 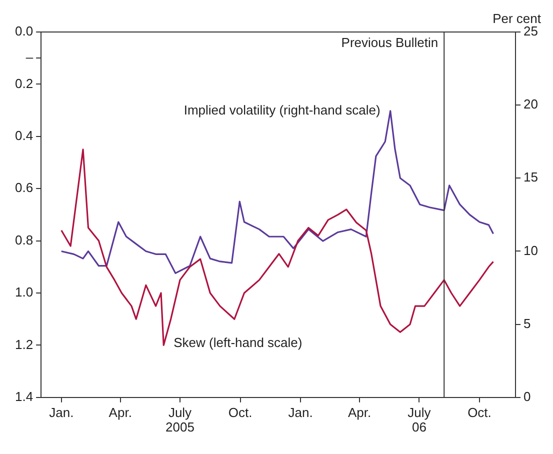 I want to click on y-tick-label: 1.4, so click(x=24, y=396).